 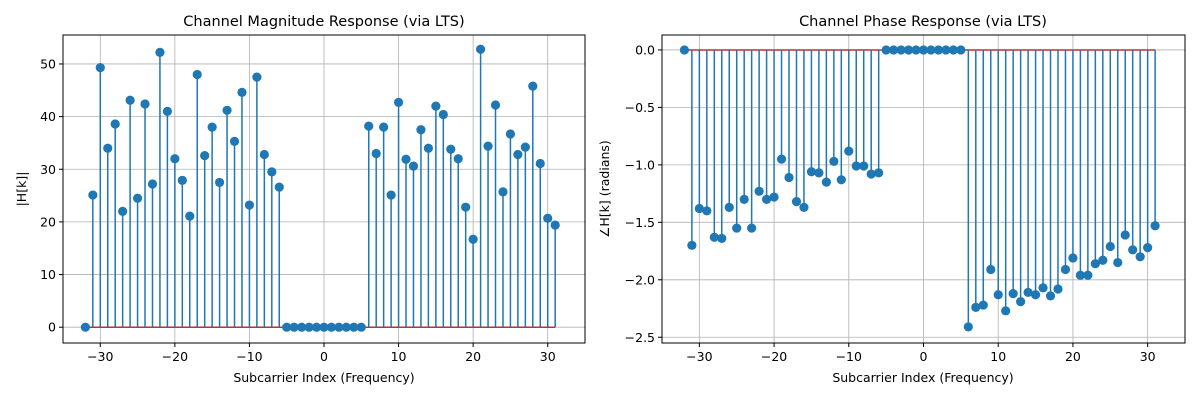 What do you see at coordinates (640, 164) in the screenshot?
I see `phase-y-tick-label: −1.0` at bounding box center [640, 164].